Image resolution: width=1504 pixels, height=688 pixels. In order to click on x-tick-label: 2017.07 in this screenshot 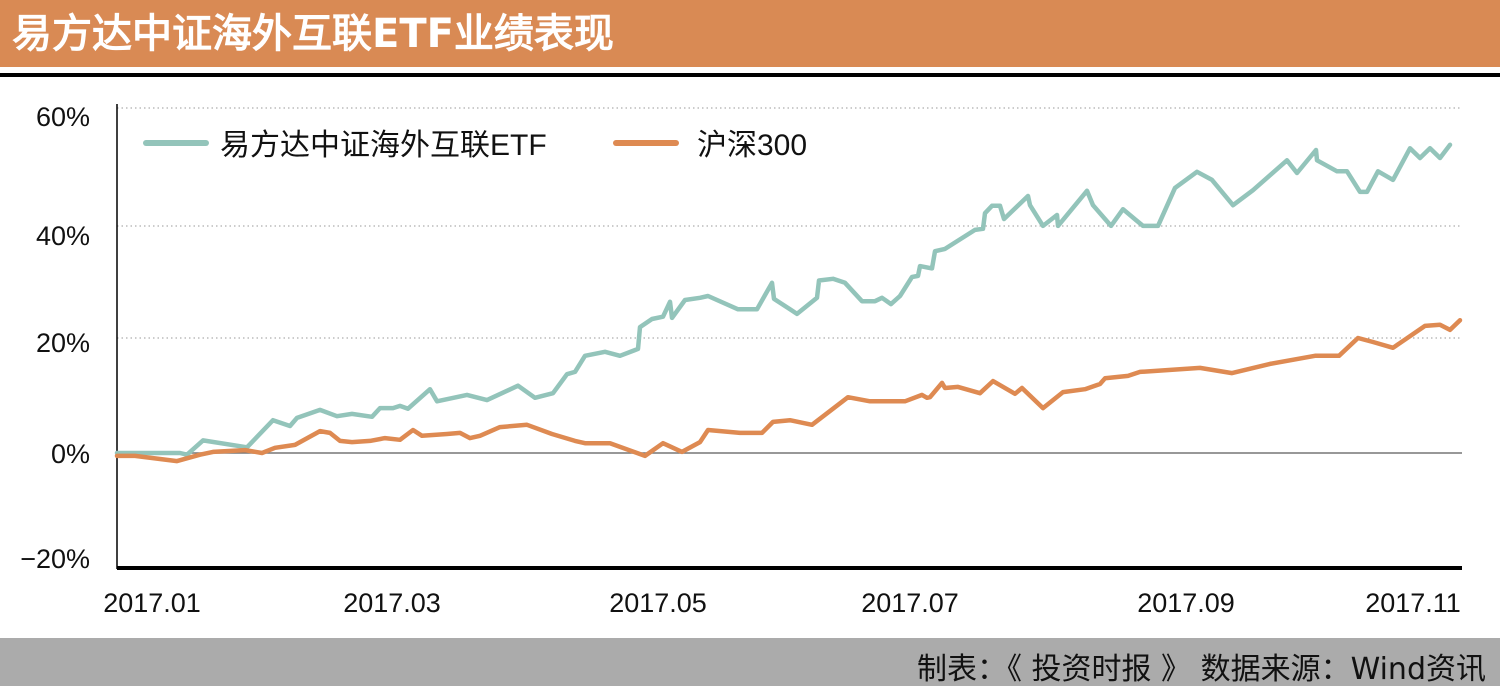, I will do `click(910, 603)`.